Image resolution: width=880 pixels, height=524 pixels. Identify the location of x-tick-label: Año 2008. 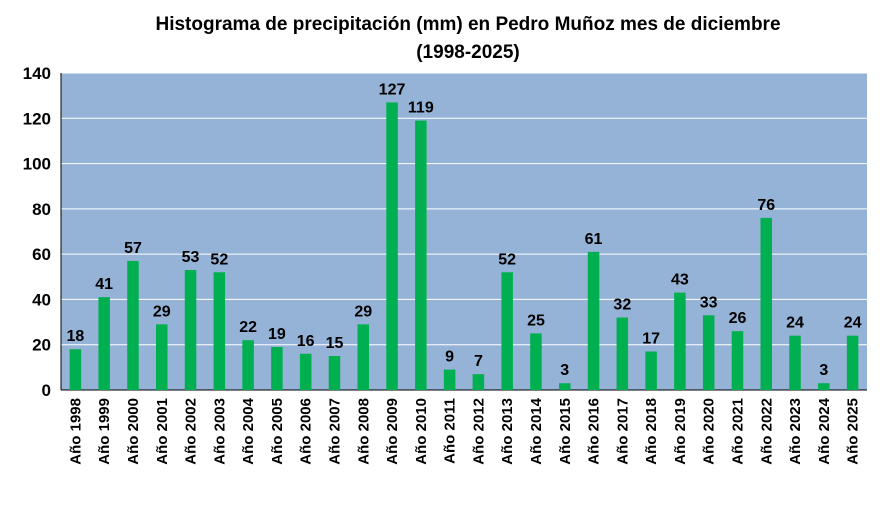
(363, 431).